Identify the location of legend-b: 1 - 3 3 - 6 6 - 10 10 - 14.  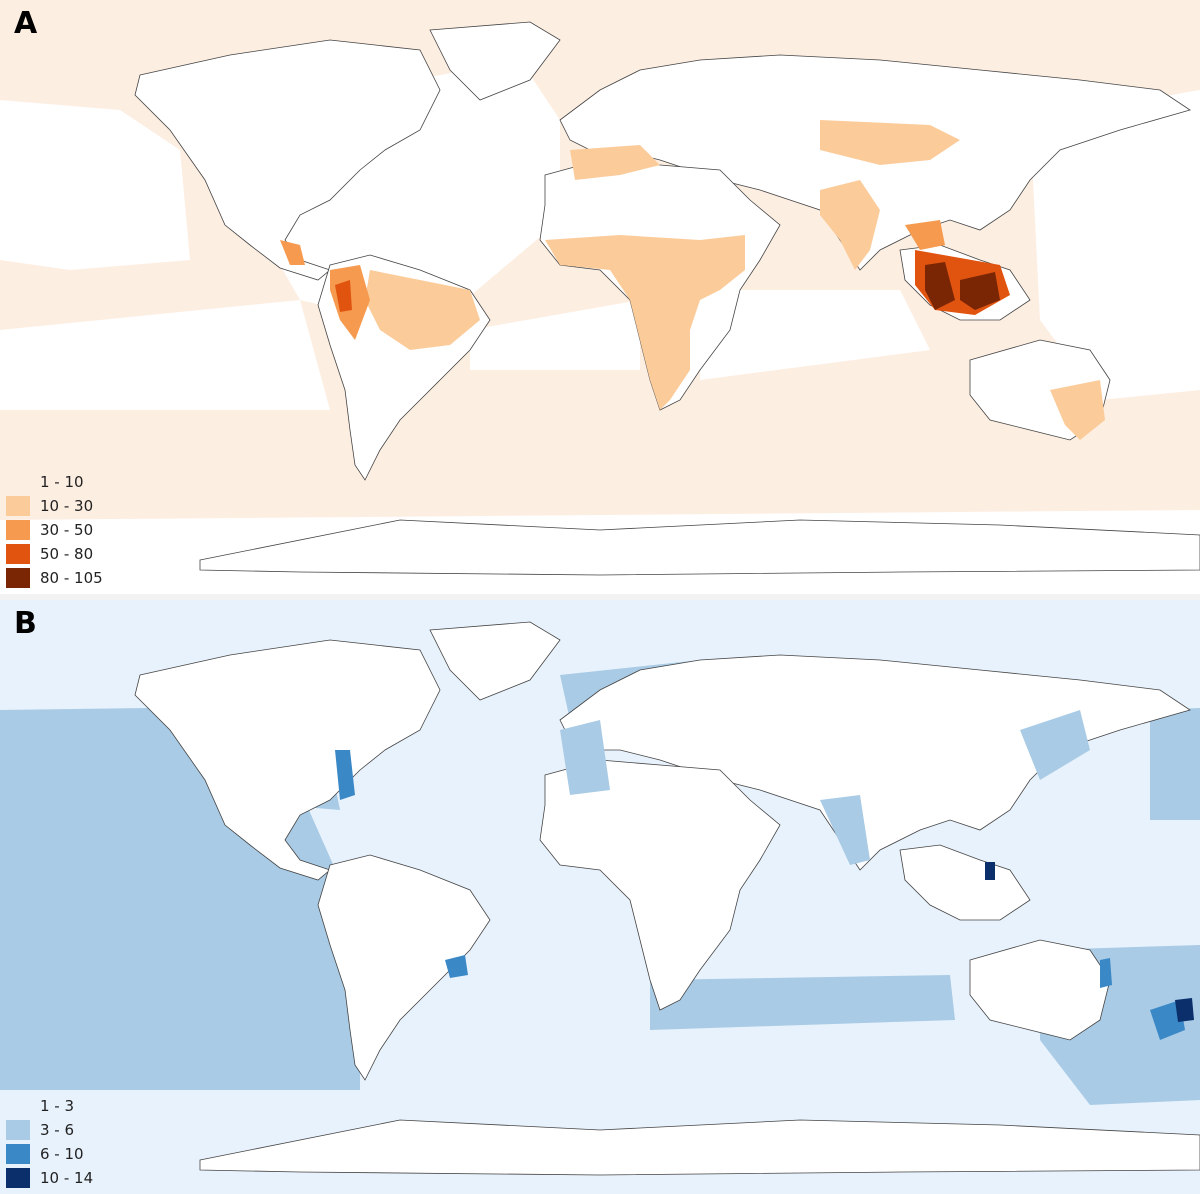
(49, 1142).